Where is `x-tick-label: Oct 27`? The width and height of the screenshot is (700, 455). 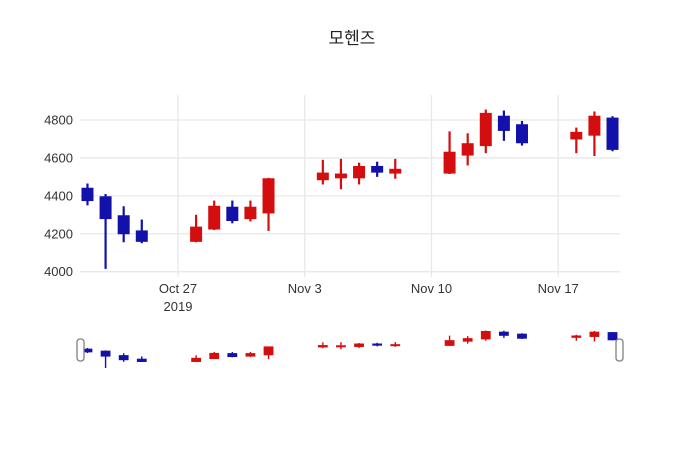
x-tick-label: Oct 27 is located at coordinates (178, 288).